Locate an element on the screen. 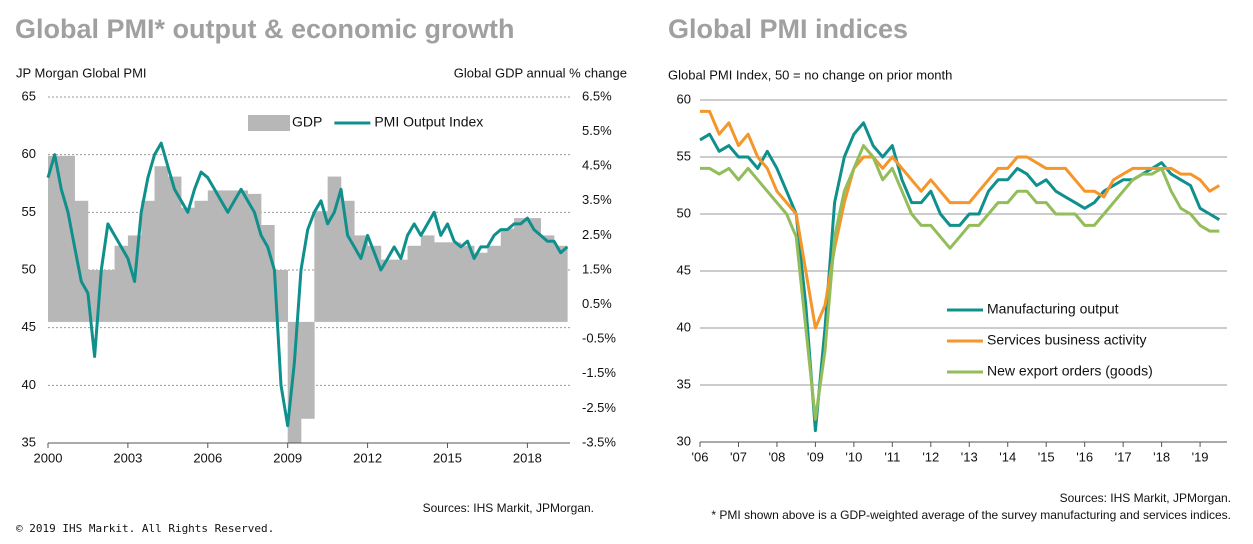 This screenshot has width=1253, height=544. y2-tick-label: 3.5% is located at coordinates (597, 199).